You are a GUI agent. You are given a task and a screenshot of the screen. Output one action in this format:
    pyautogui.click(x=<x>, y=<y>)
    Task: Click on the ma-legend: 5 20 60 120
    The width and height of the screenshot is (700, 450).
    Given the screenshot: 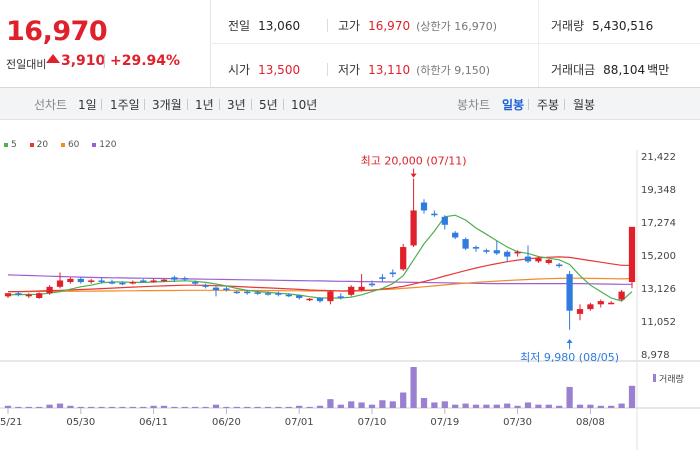 What is the action you would take?
    pyautogui.click(x=65, y=145)
    